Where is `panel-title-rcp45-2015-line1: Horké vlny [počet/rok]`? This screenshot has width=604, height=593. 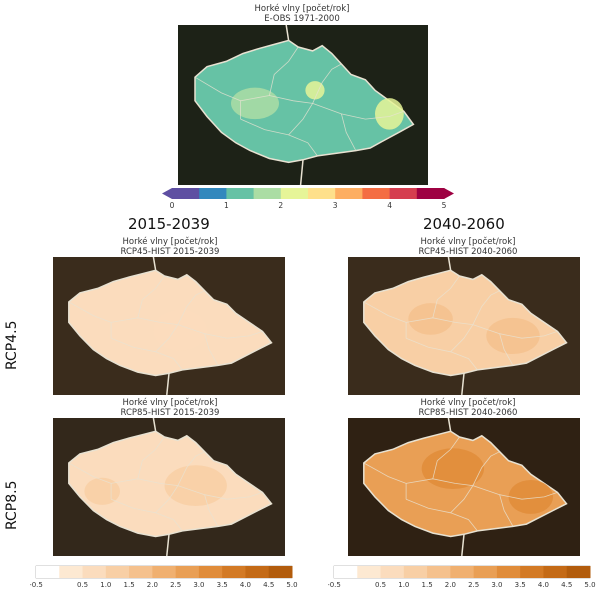 panel-title-rcp45-2015-line1: Horké vlny [počet/rok] is located at coordinates (170, 242).